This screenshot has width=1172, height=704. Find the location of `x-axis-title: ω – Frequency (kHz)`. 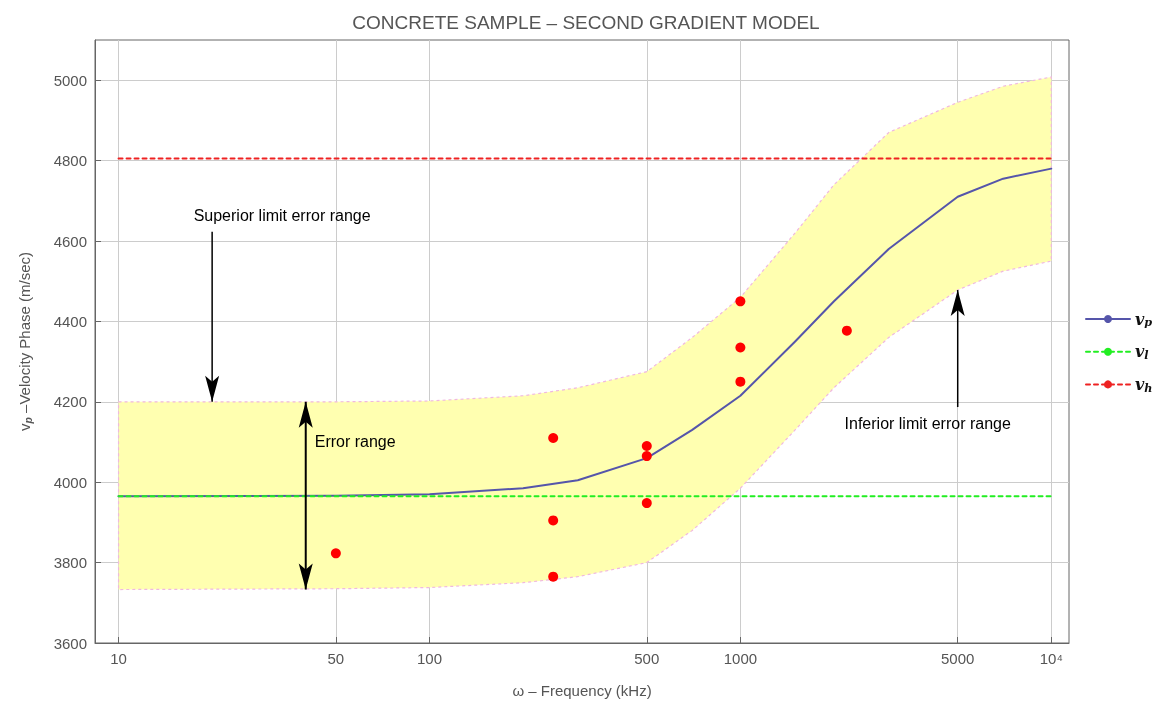

x-axis-title: ω – Frequency (kHz) is located at coordinates (582, 690).